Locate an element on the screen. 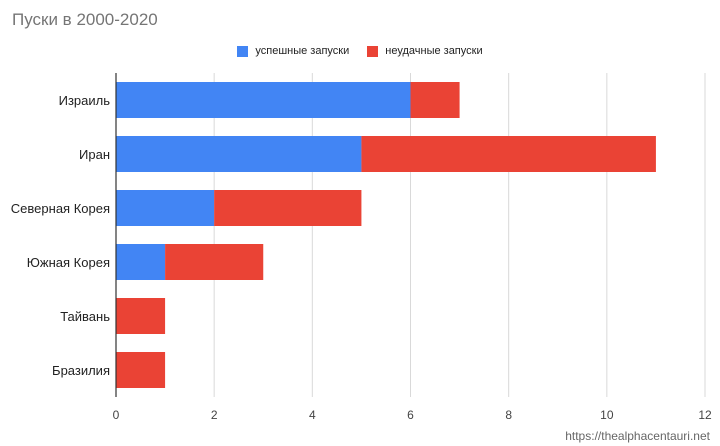 The height and width of the screenshot is (446, 720). legend-swatch-success is located at coordinates (243, 51).